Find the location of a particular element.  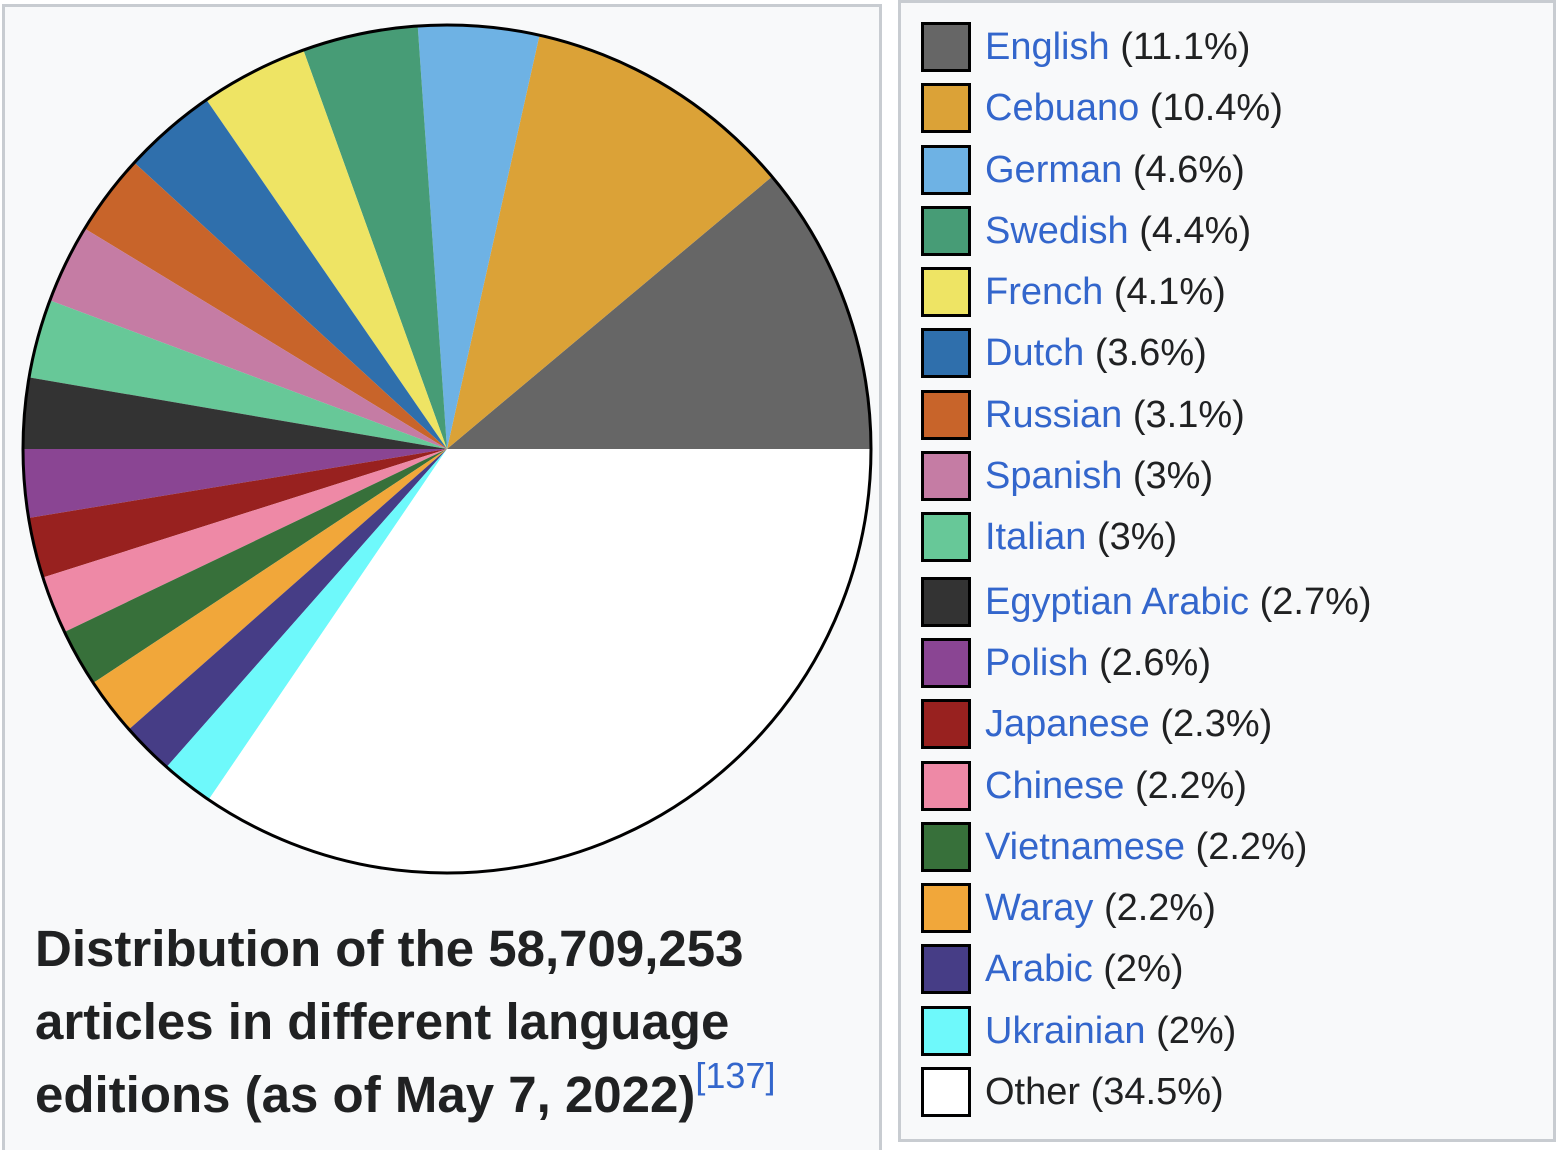

legend-item-swedish: Swedish (4.4%) is located at coordinates (1086, 231).